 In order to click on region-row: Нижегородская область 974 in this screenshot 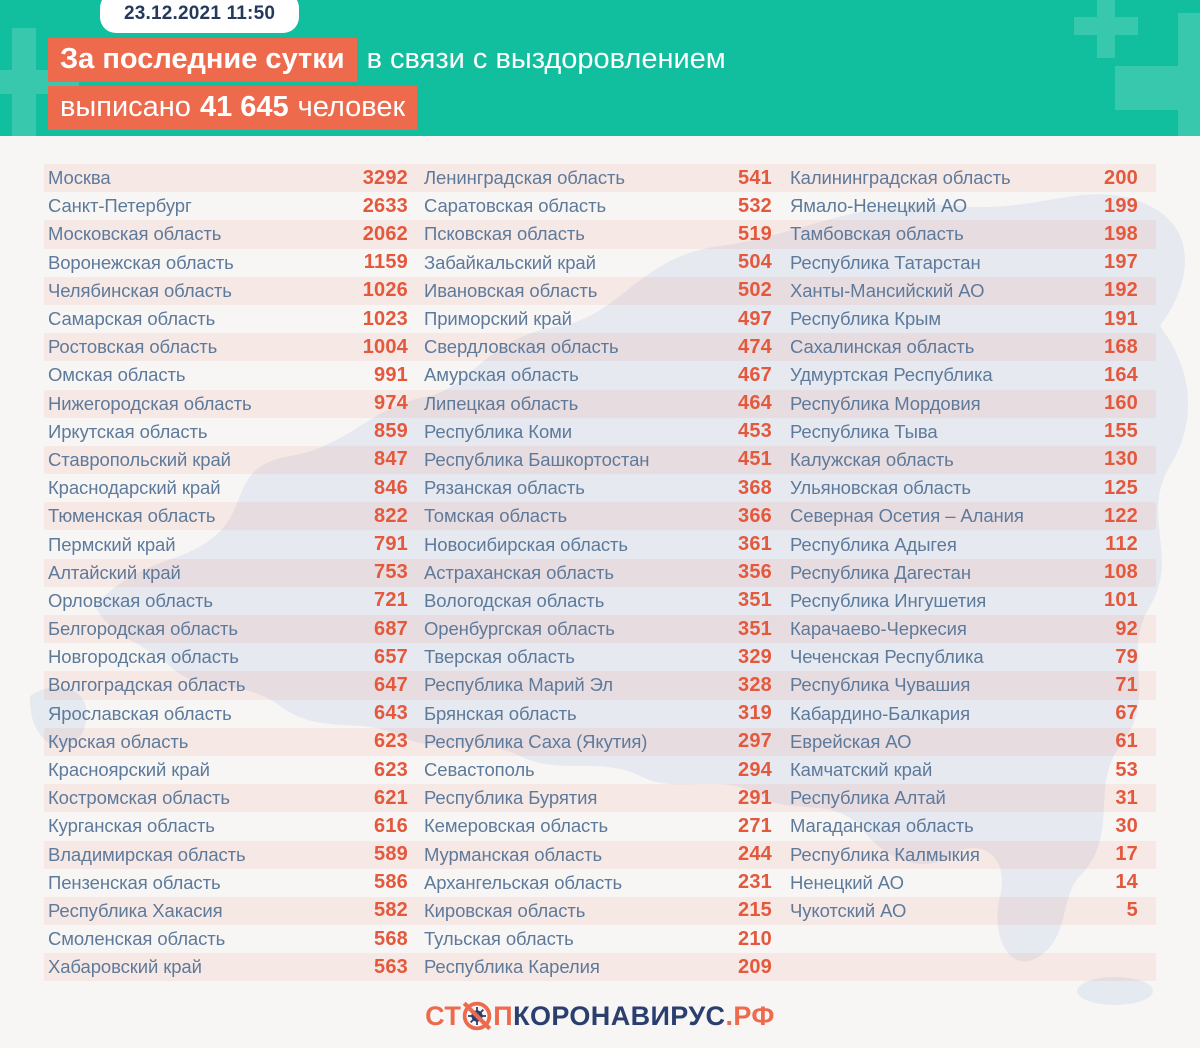, I will do `click(228, 404)`.